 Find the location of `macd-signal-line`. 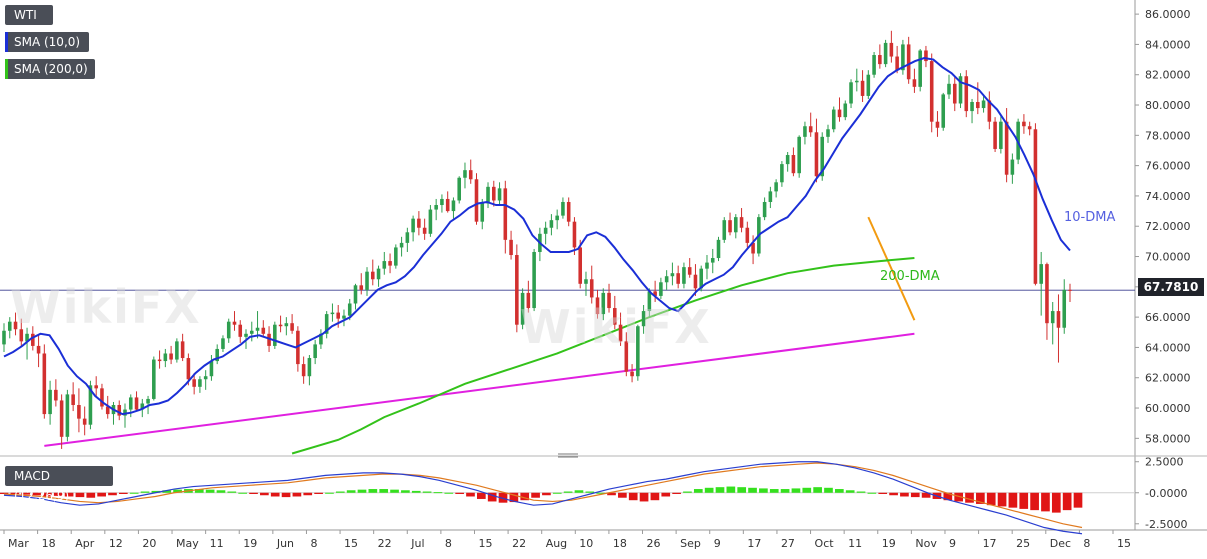

macd-signal-line is located at coordinates (543, 495).